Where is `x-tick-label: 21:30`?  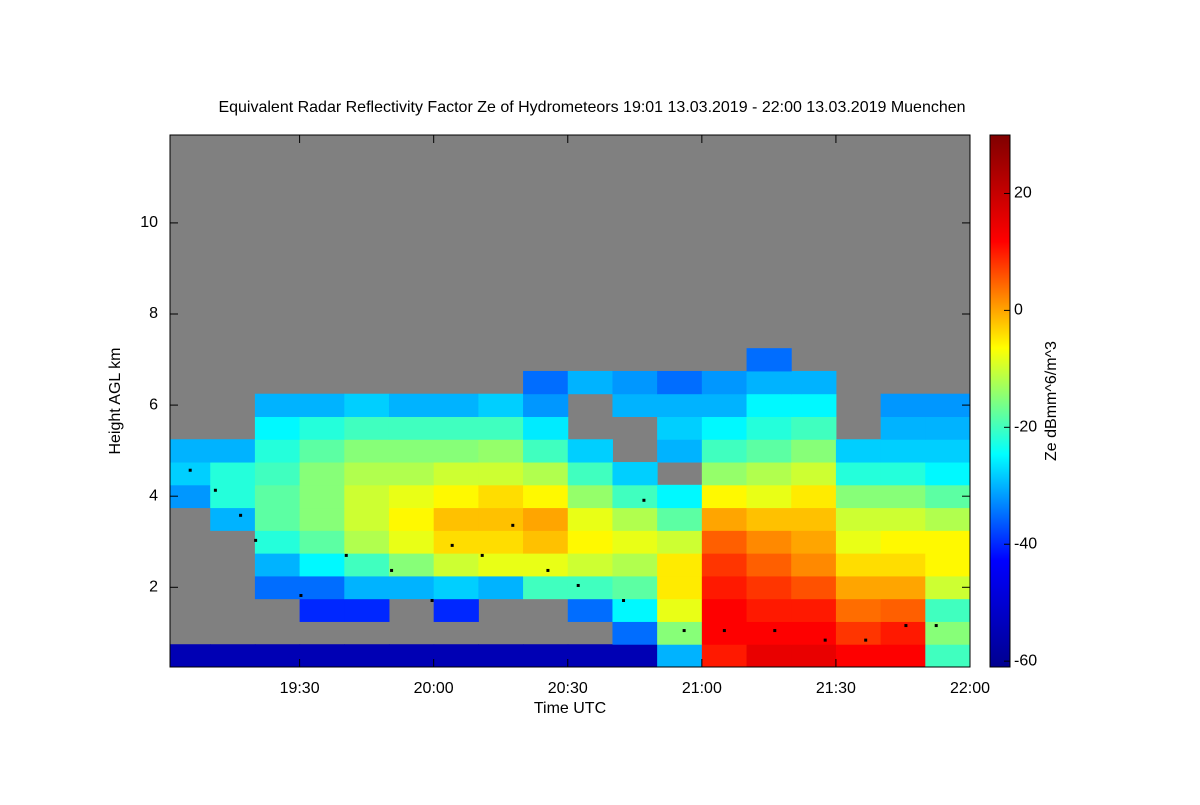 x-tick-label: 21:30 is located at coordinates (836, 688).